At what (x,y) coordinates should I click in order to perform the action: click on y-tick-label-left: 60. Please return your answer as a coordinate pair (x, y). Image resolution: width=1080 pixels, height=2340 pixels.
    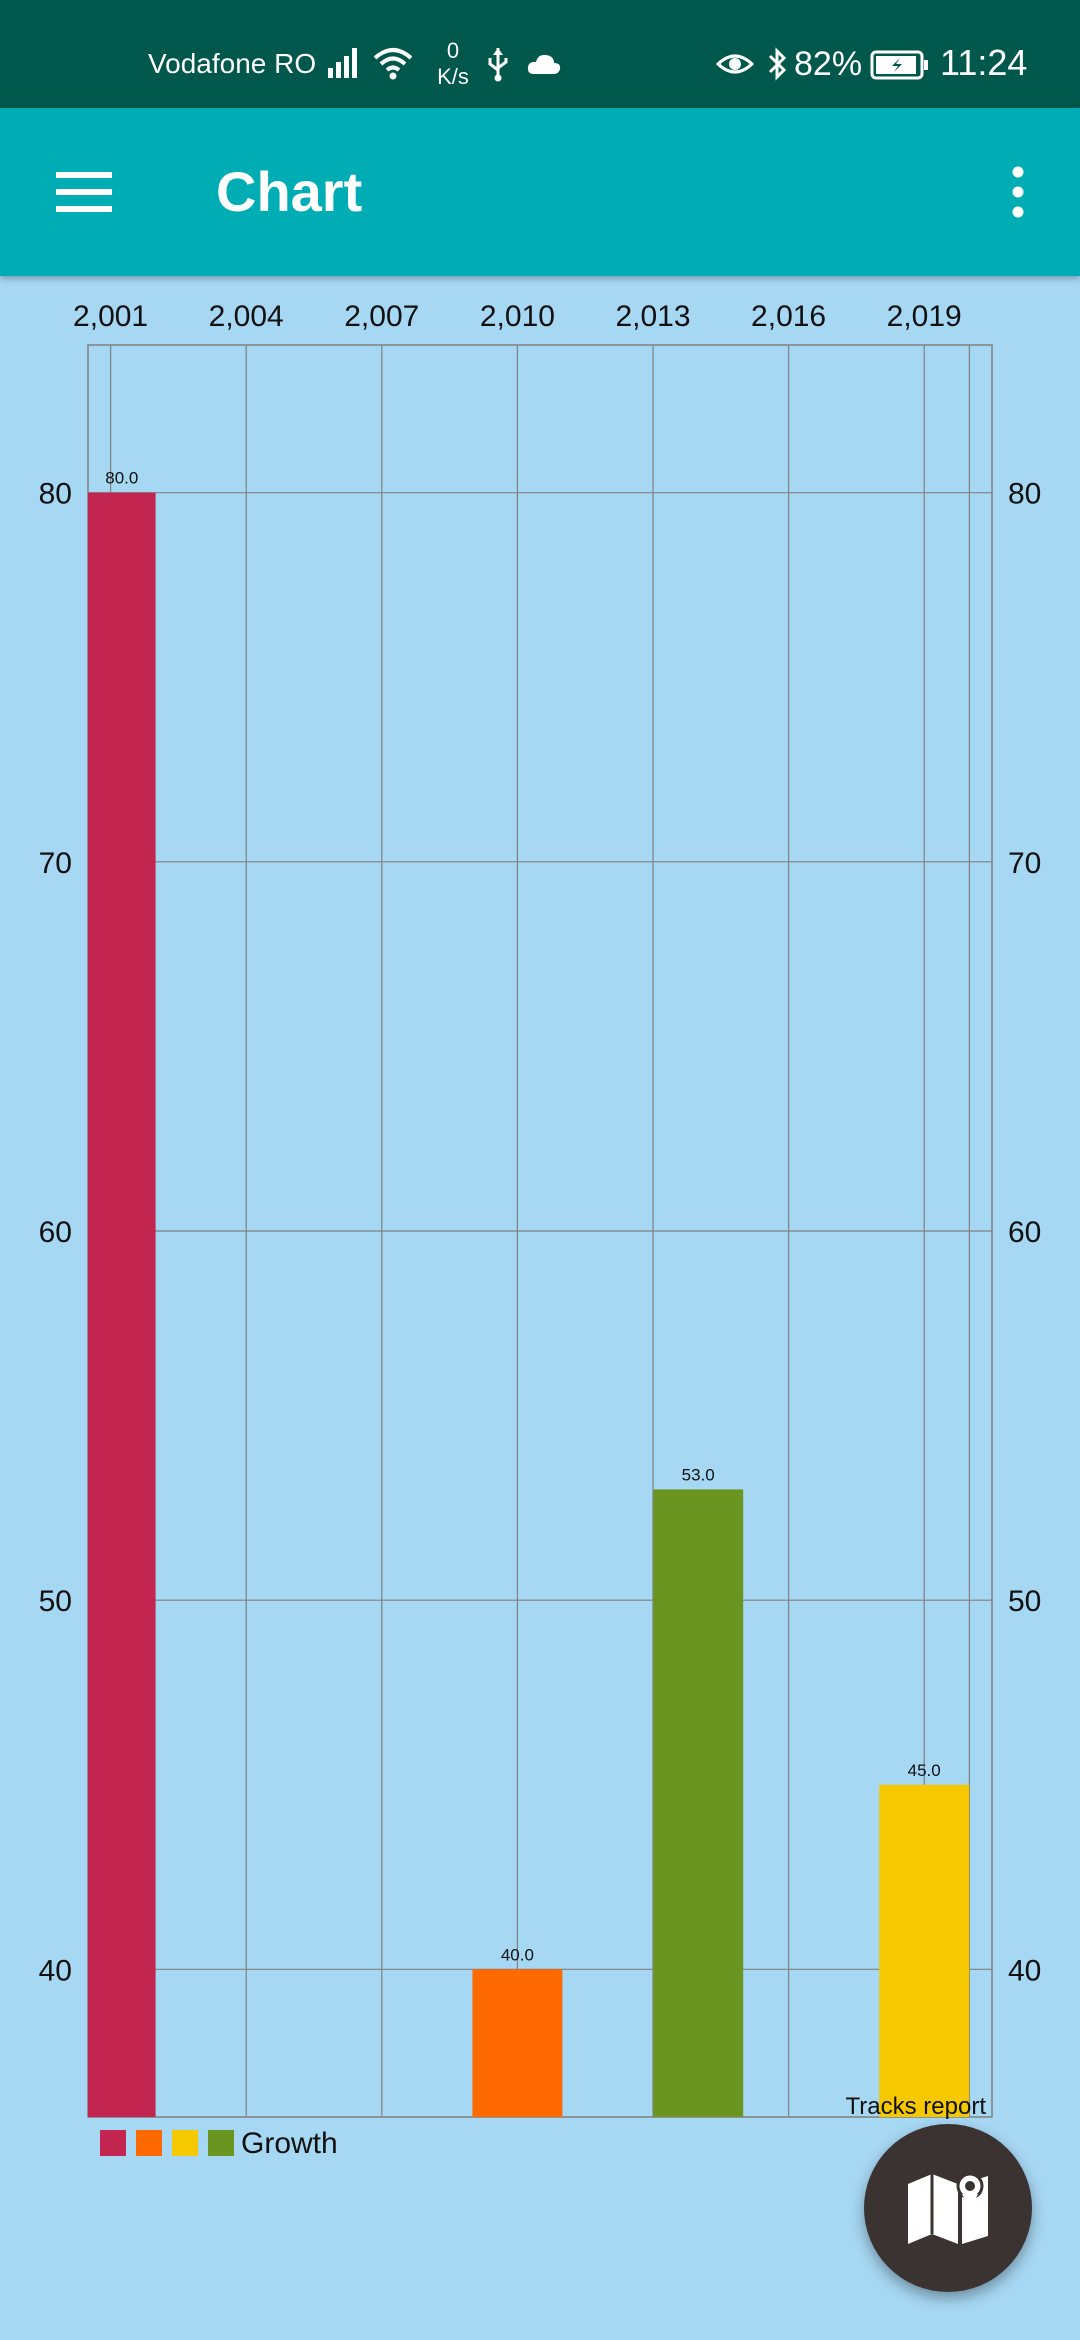
    Looking at the image, I should click on (55, 1232).